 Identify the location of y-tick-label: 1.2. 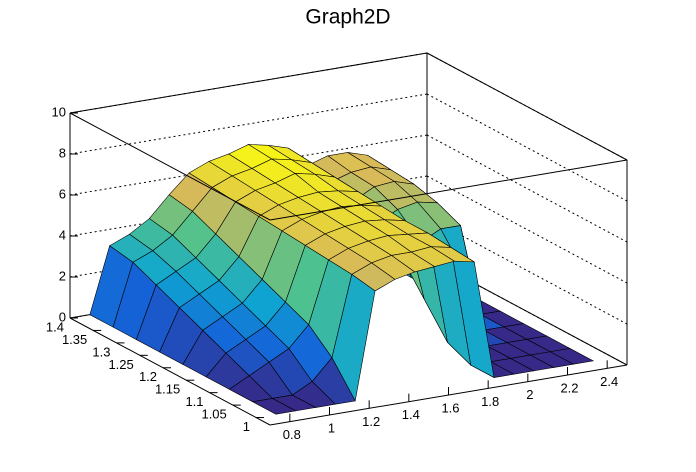
(148, 376).